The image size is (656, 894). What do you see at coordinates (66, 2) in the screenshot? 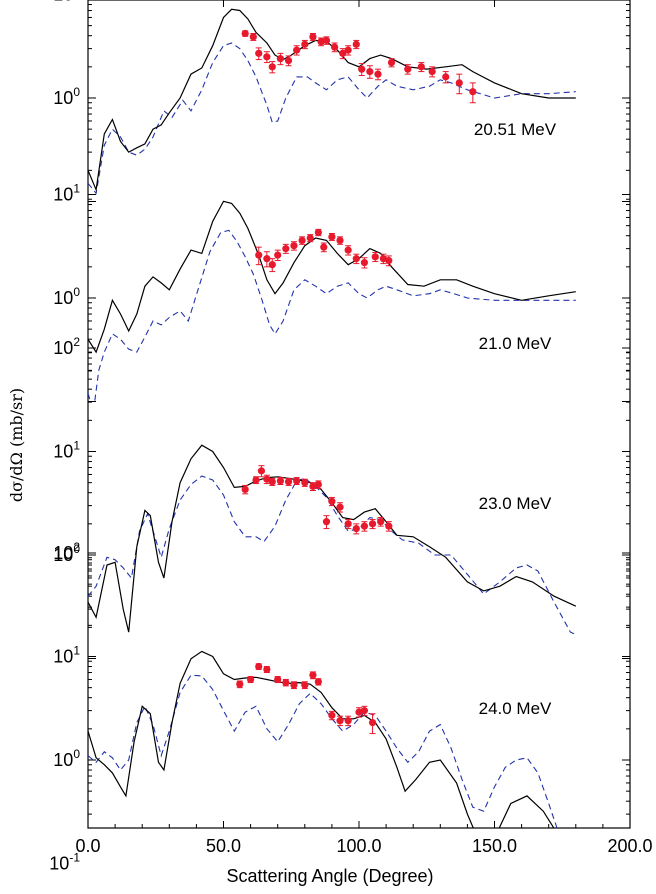
I see `y-tick-label: 101` at bounding box center [66, 2].